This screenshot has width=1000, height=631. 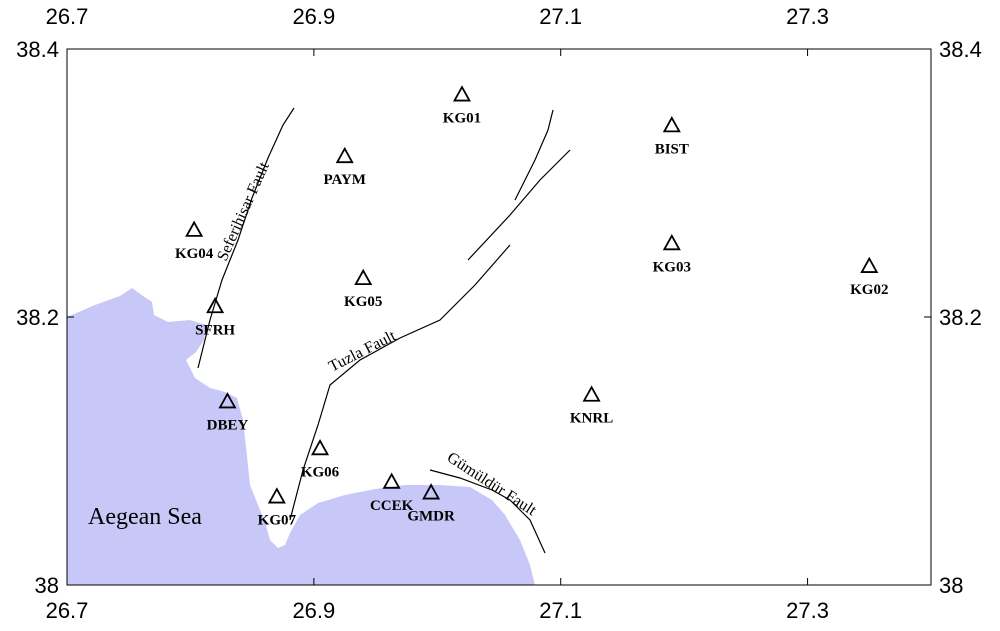 What do you see at coordinates (560, 610) in the screenshot?
I see `x-tick-label-bottom: 27.1` at bounding box center [560, 610].